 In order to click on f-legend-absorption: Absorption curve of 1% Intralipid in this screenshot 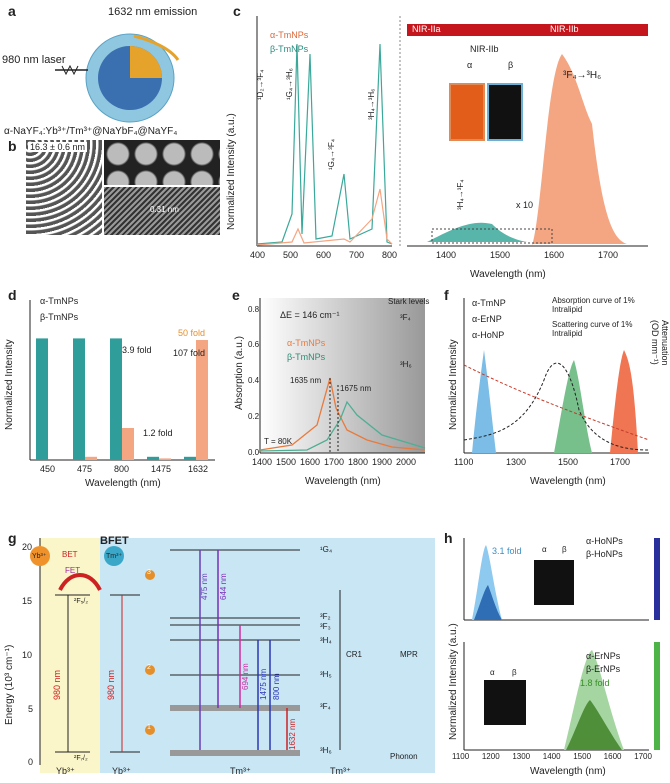, I will do `click(593, 305)`.